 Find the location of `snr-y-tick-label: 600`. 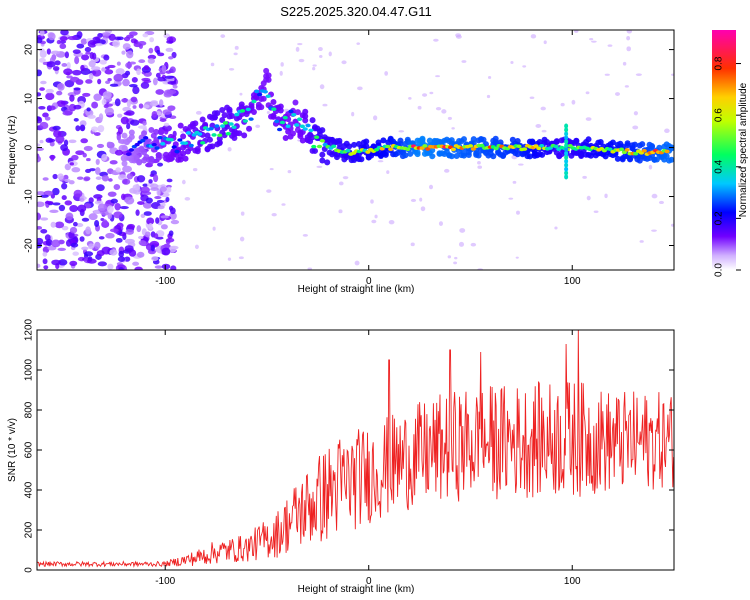

snr-y-tick-label: 600 is located at coordinates (29, 449).